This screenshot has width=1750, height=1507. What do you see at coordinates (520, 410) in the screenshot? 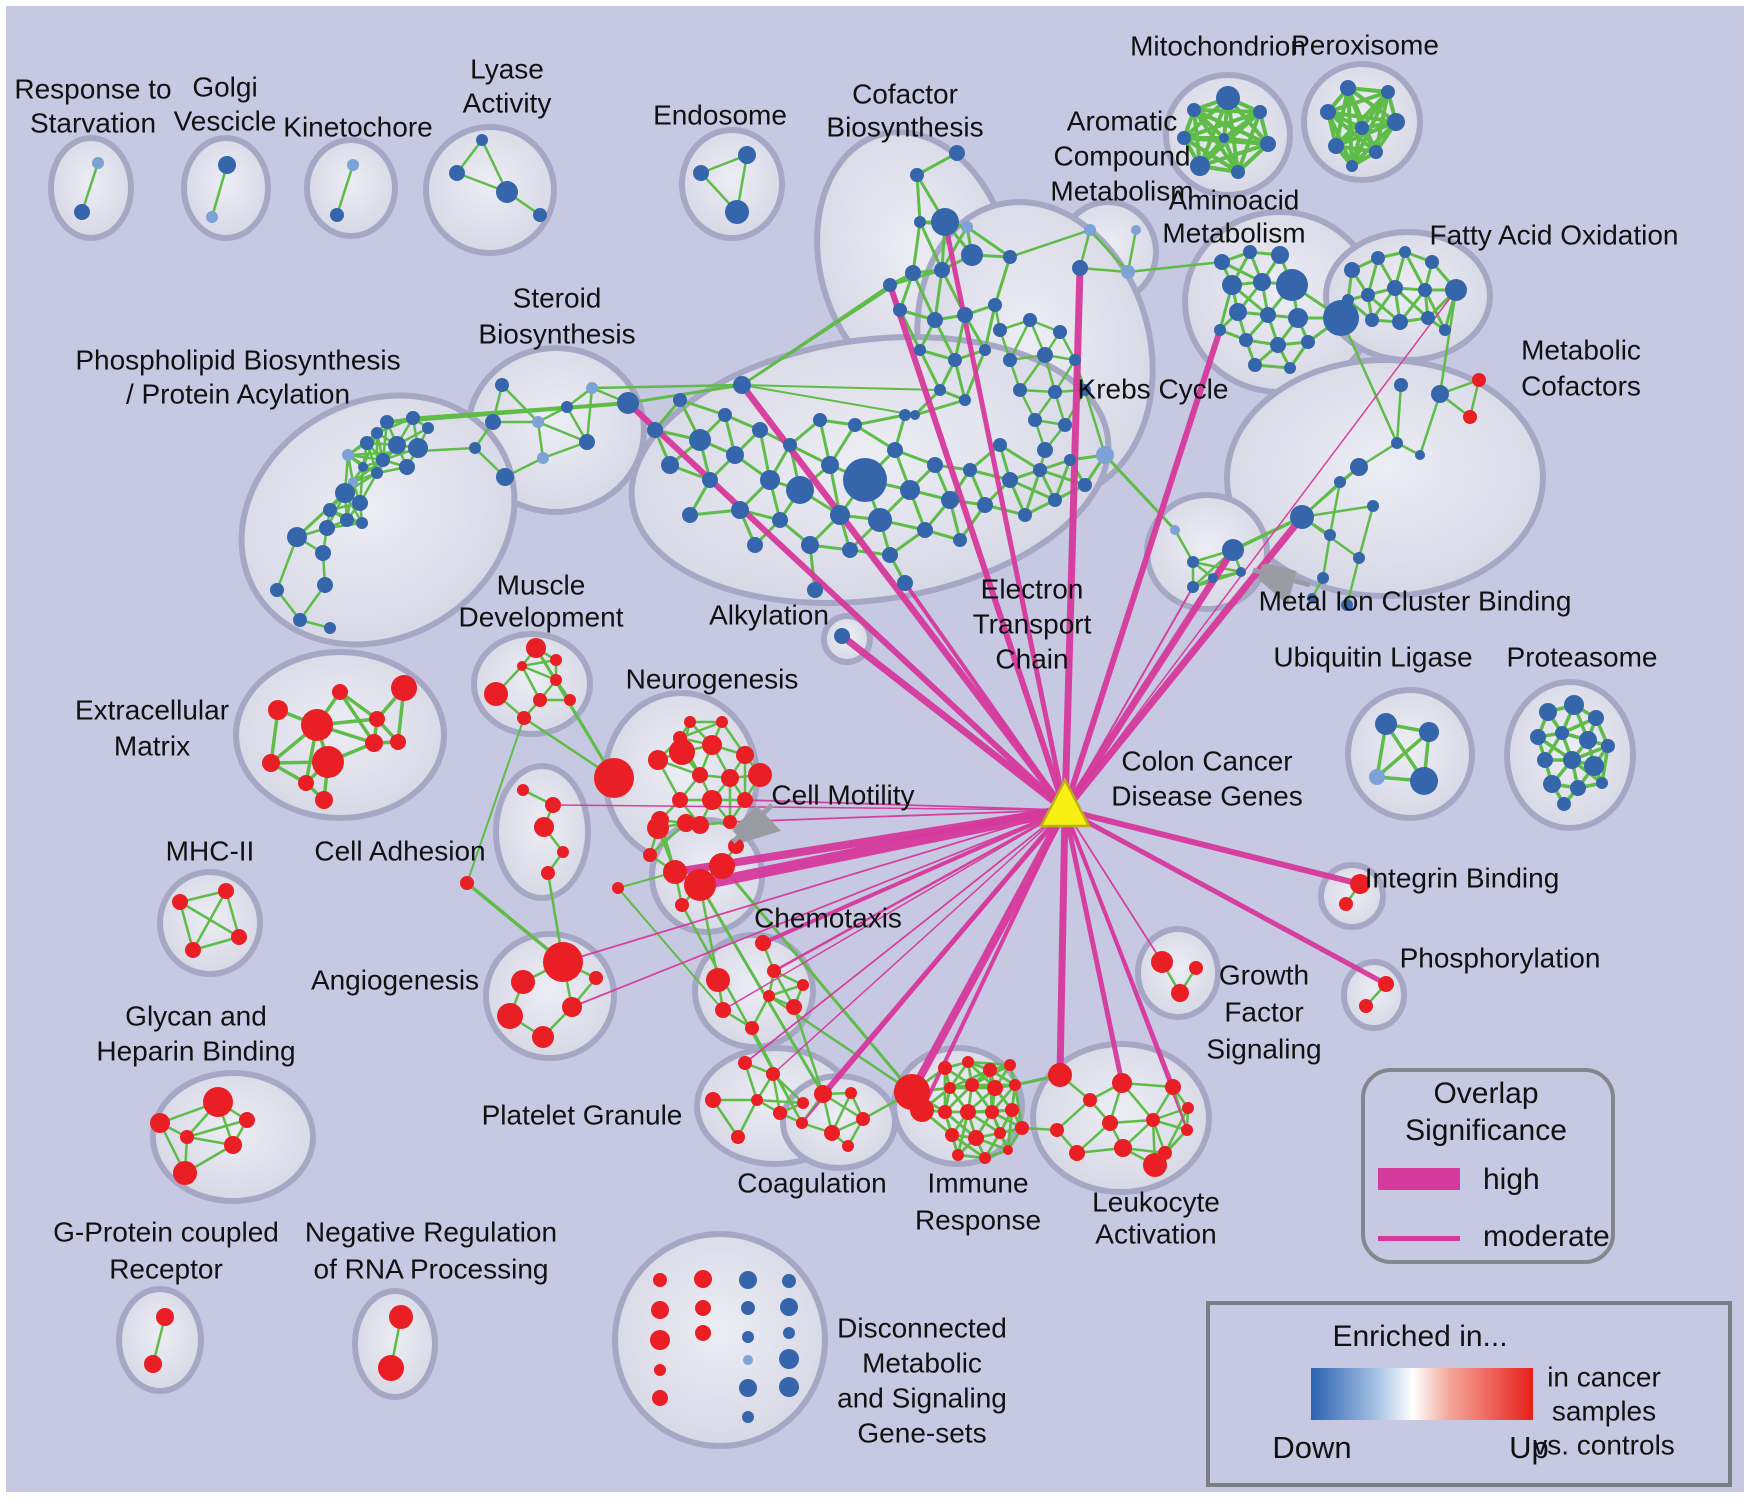
I see `green-bridge-edge` at bounding box center [520, 410].